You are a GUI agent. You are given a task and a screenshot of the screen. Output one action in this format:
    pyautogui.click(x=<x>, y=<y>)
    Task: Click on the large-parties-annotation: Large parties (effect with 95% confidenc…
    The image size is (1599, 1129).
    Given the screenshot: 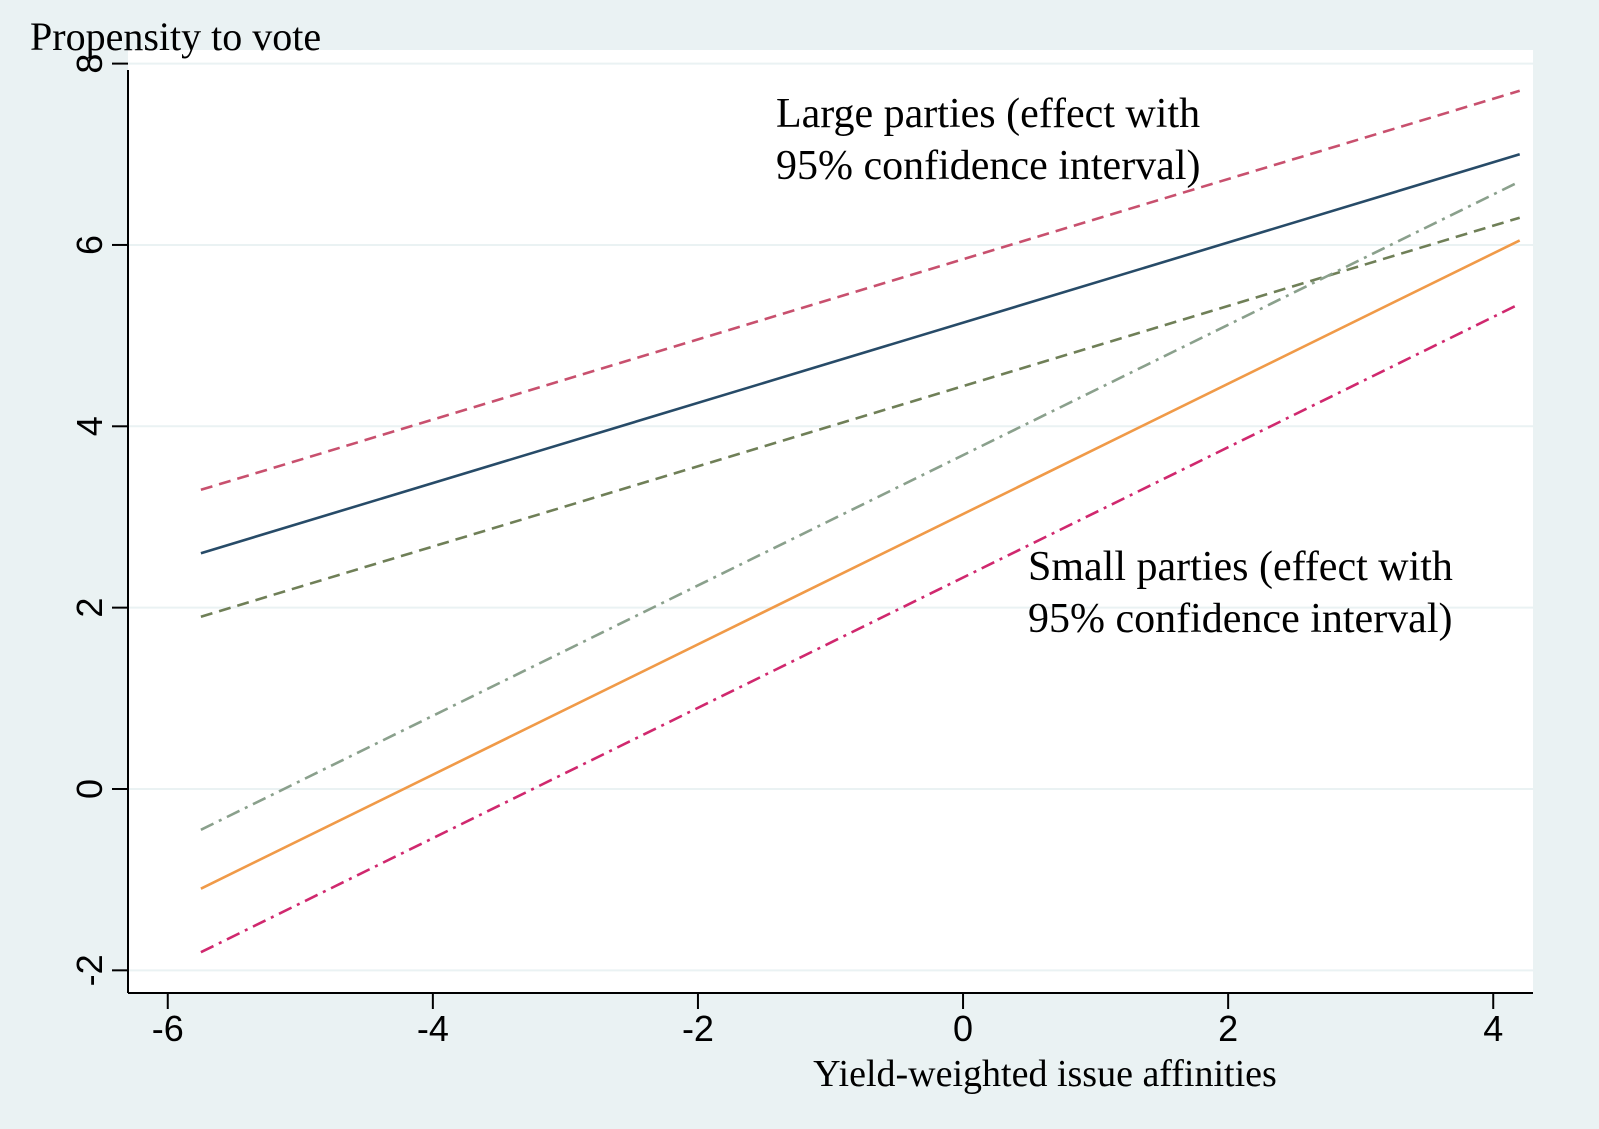 What is the action you would take?
    pyautogui.click(x=993, y=140)
    